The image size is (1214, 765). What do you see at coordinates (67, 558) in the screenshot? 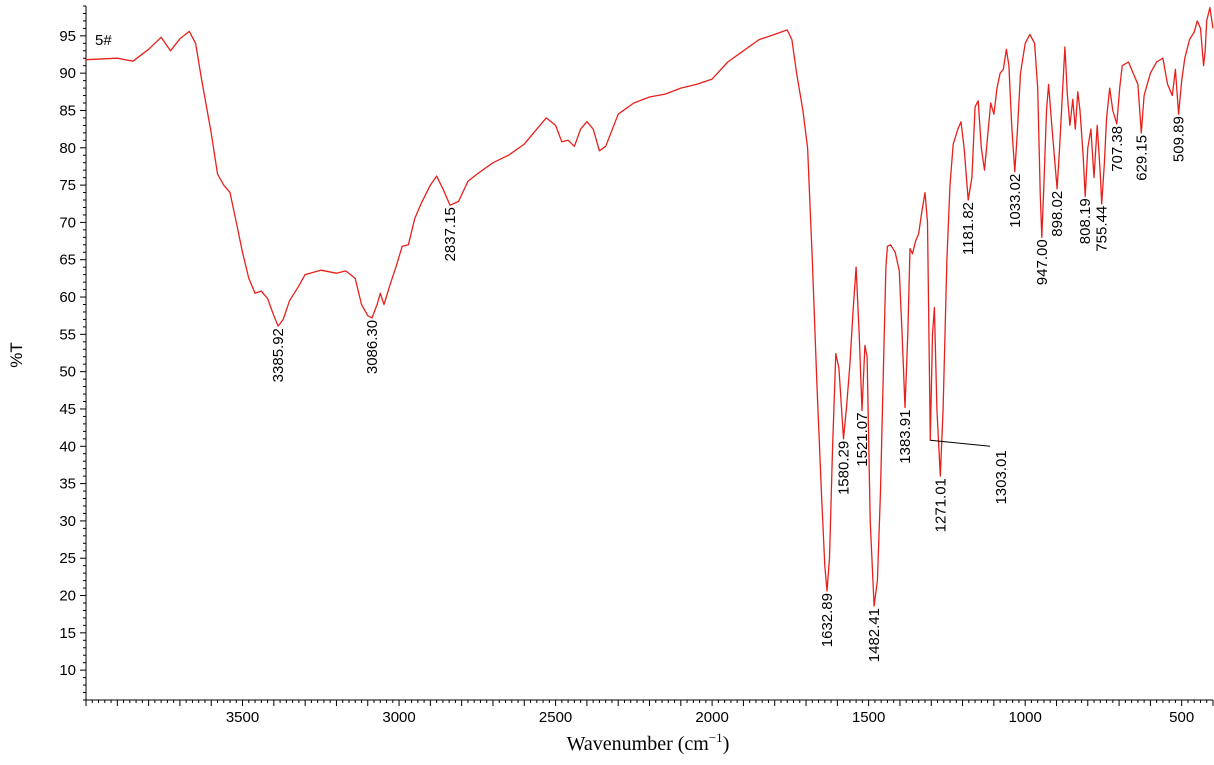
I see `y-tick-label: 25` at bounding box center [67, 558].